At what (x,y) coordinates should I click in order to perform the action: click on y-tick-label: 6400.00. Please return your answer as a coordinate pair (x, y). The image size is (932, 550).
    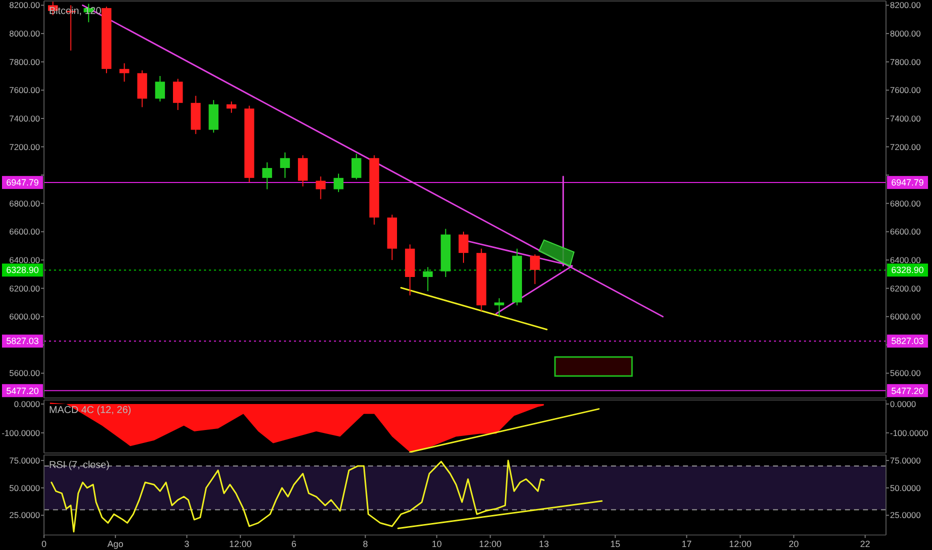
    Looking at the image, I should click on (24, 259).